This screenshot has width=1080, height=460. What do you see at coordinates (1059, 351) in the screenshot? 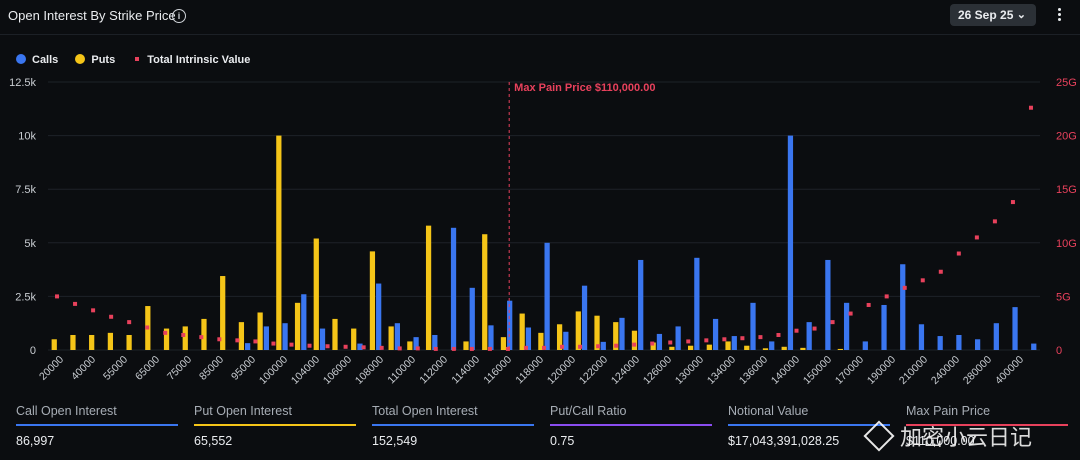
I see `y-right-tick-label: 0` at bounding box center [1059, 351].